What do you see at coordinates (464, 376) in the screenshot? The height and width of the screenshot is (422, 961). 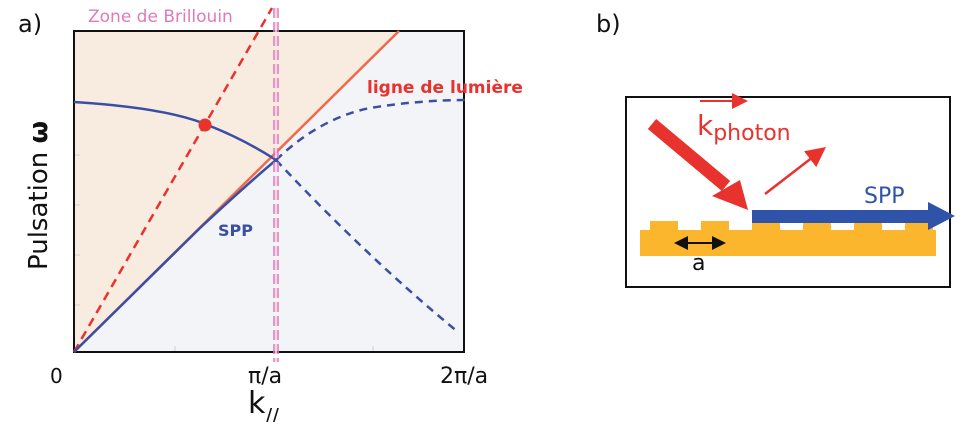 I see `tick-label-2pi-a: 2π/a` at bounding box center [464, 376].